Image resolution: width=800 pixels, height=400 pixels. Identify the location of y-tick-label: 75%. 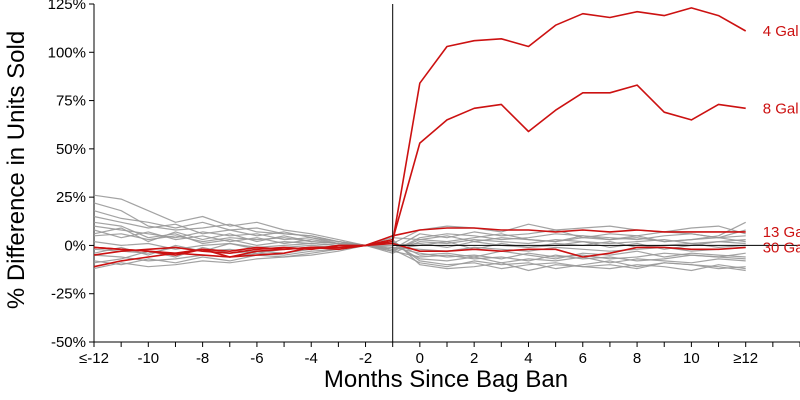
(71, 101).